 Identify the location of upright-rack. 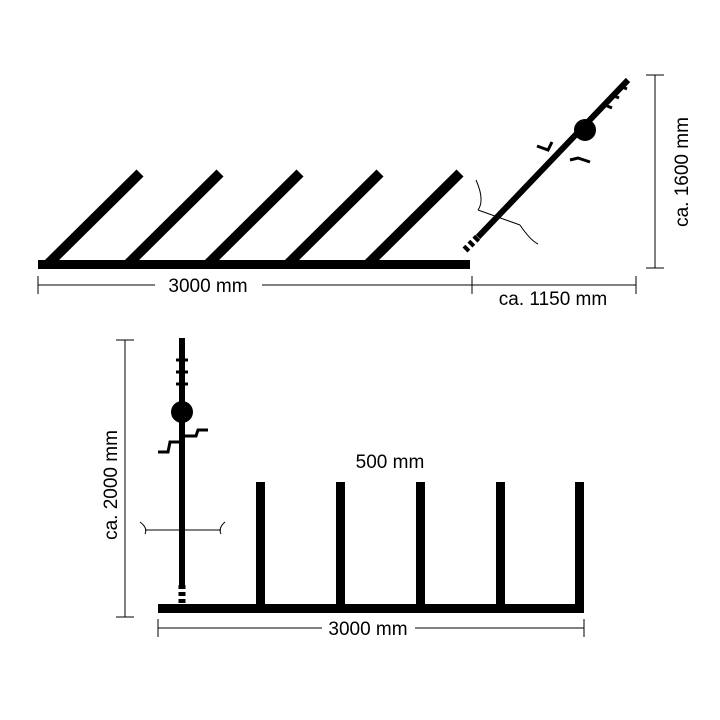
(371, 547).